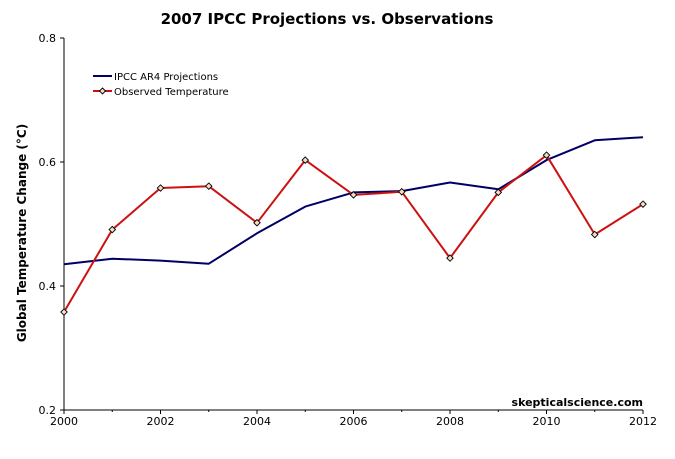 The width and height of the screenshot is (675, 459). Describe the element at coordinates (64, 421) in the screenshot. I see `x-tick-label: 2000` at that location.